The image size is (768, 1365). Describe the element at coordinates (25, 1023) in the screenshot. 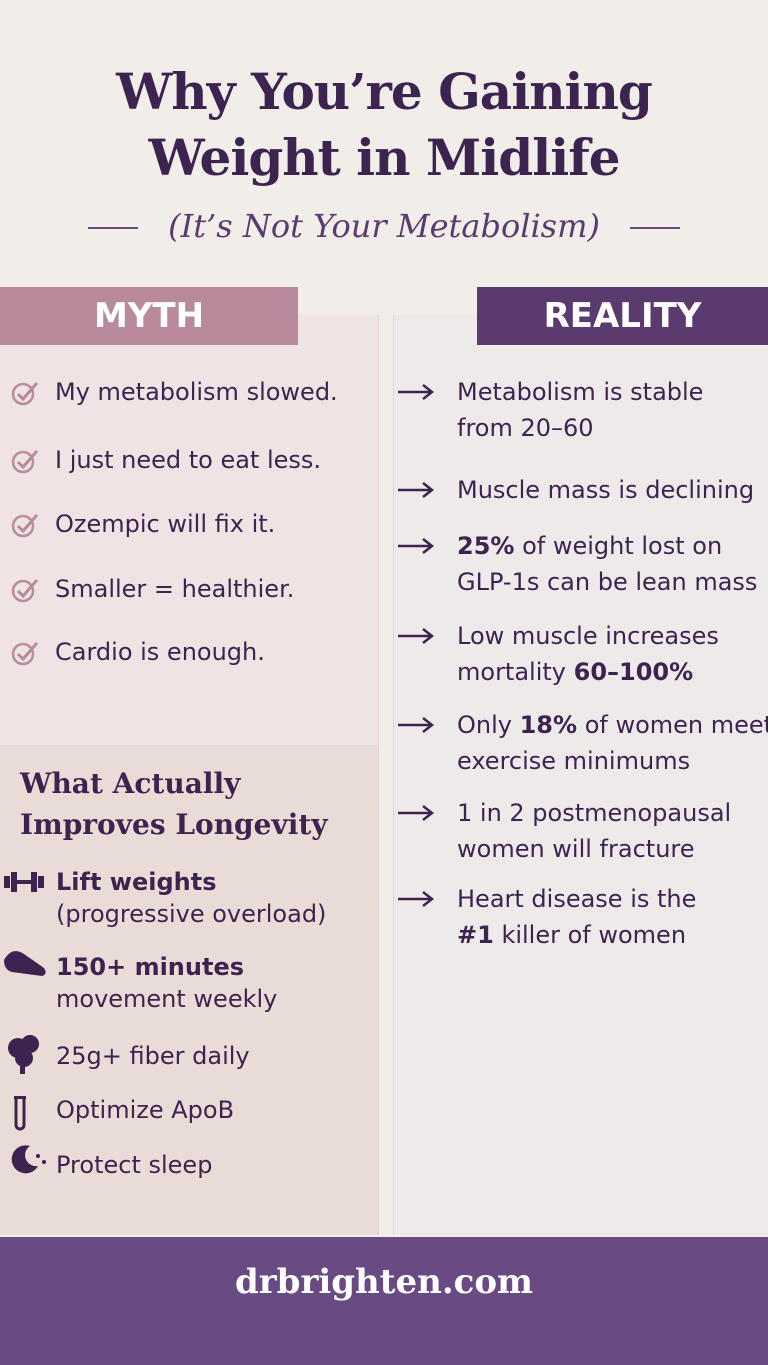

I see `longevity-icons` at that location.